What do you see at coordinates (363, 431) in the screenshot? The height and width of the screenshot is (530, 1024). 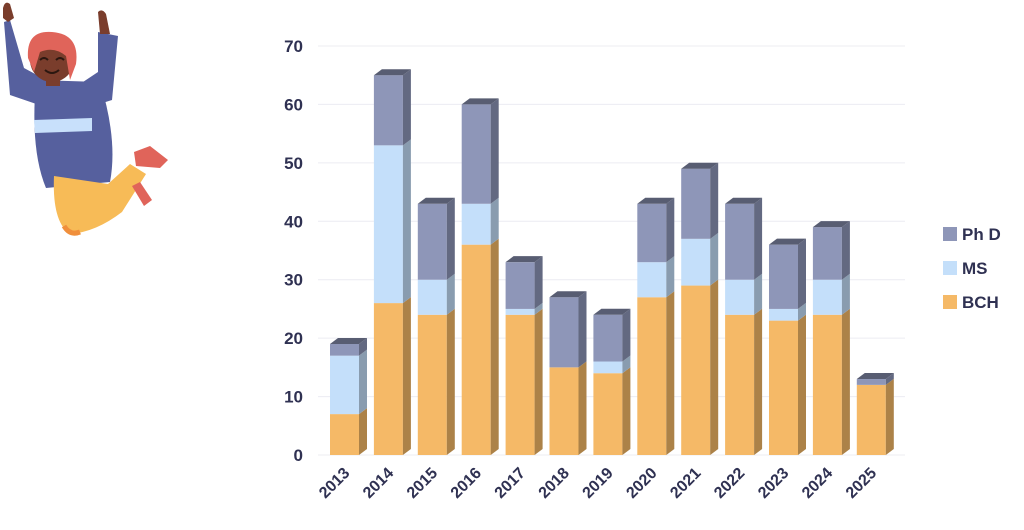 I see `bar-side-bch-2013` at bounding box center [363, 431].